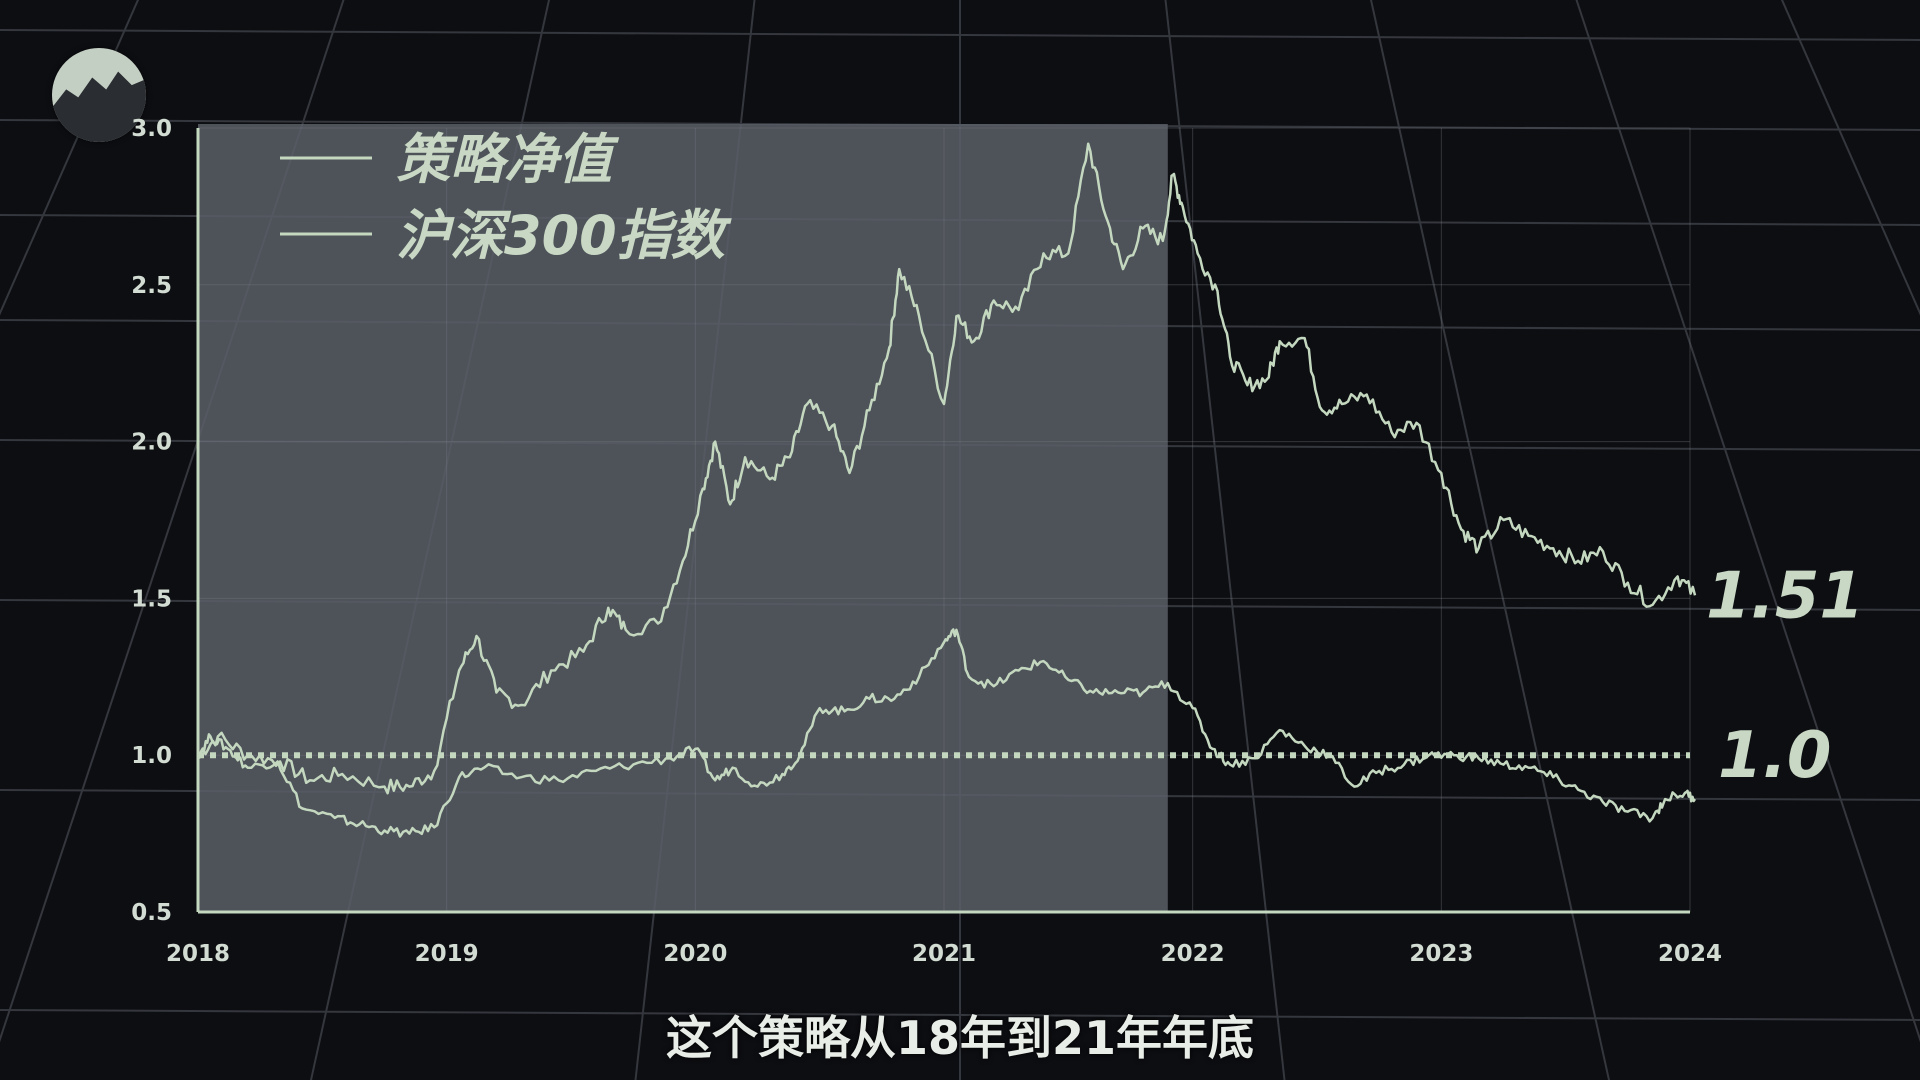  Describe the element at coordinates (1441, 954) in the screenshot. I see `x-tick-label: 2023` at that location.